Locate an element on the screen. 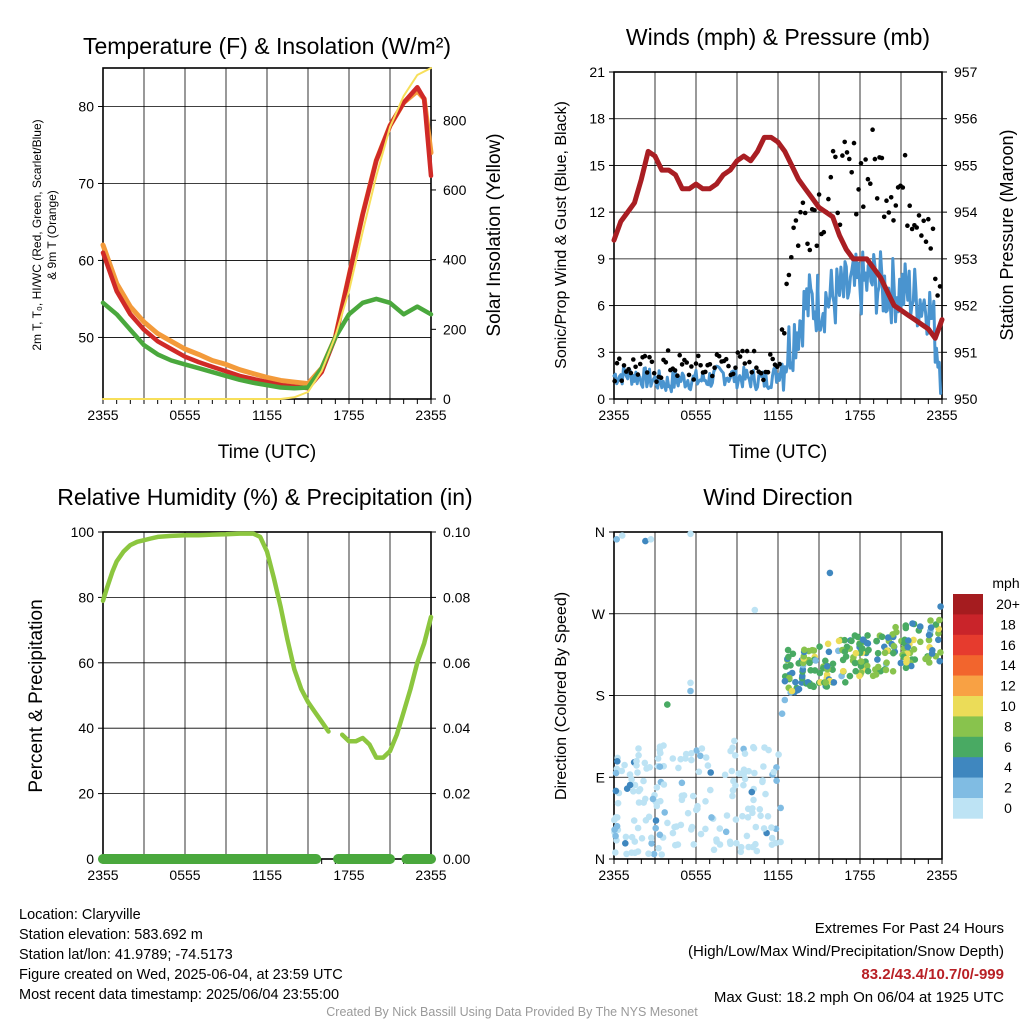 The image size is (1024, 1024). temp-ytick-label: 70 is located at coordinates (86, 183).